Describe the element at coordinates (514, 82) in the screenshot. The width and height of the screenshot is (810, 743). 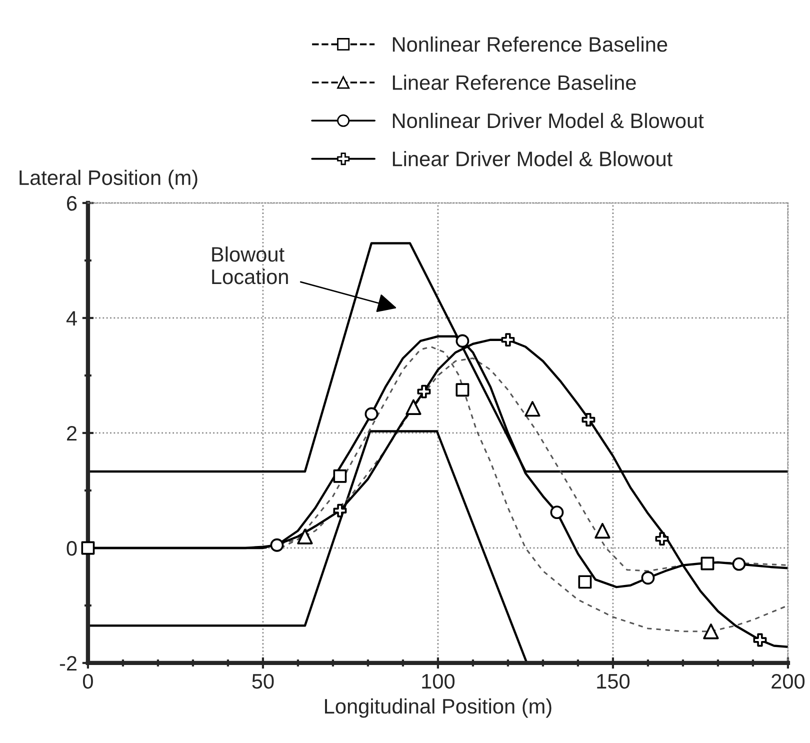
I see `legend-label: Linear Reference Baseline` at that location.